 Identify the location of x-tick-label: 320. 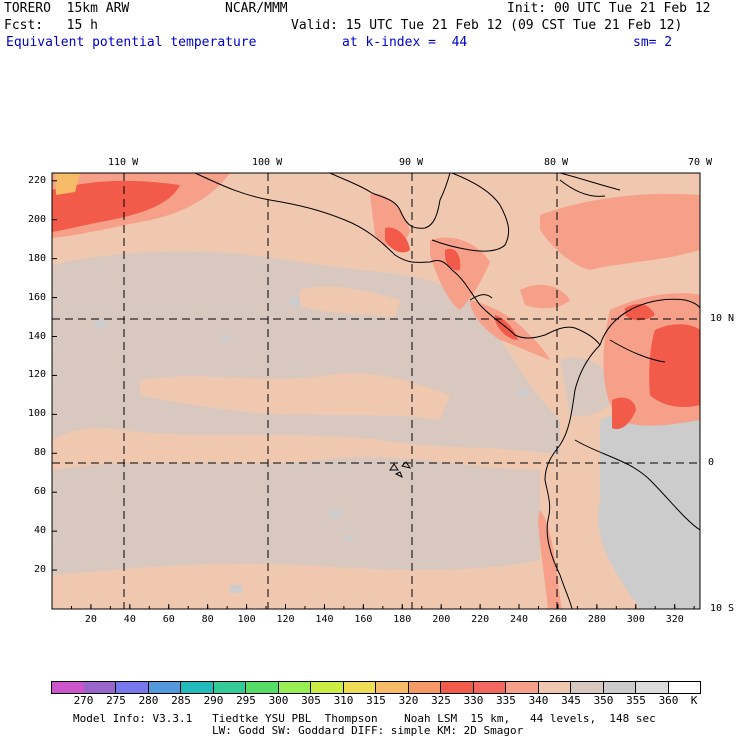
(674, 619).